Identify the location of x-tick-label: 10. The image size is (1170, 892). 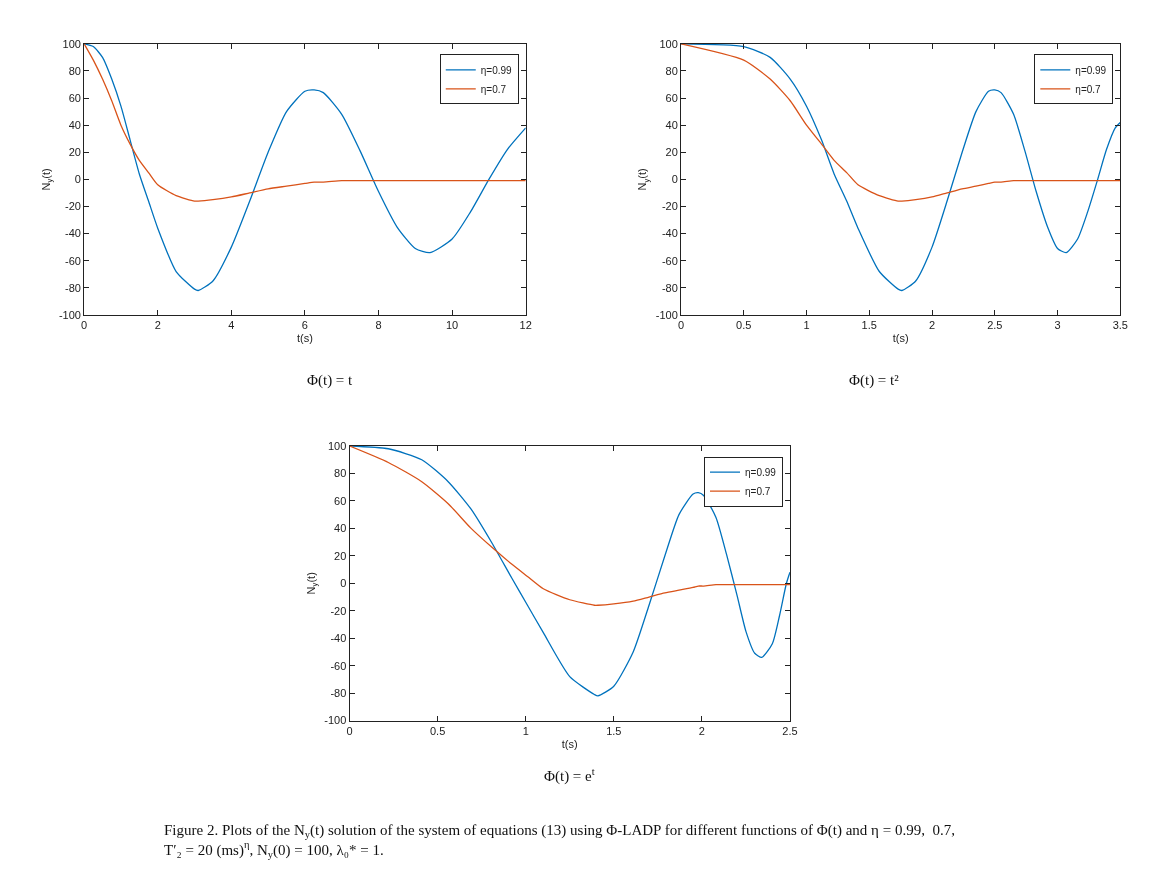
(452, 325).